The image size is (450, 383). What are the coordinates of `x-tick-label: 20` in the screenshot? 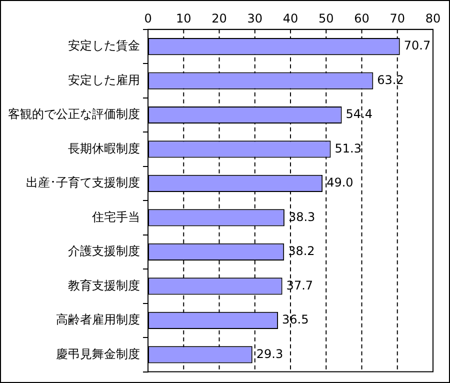 It's located at (219, 18).